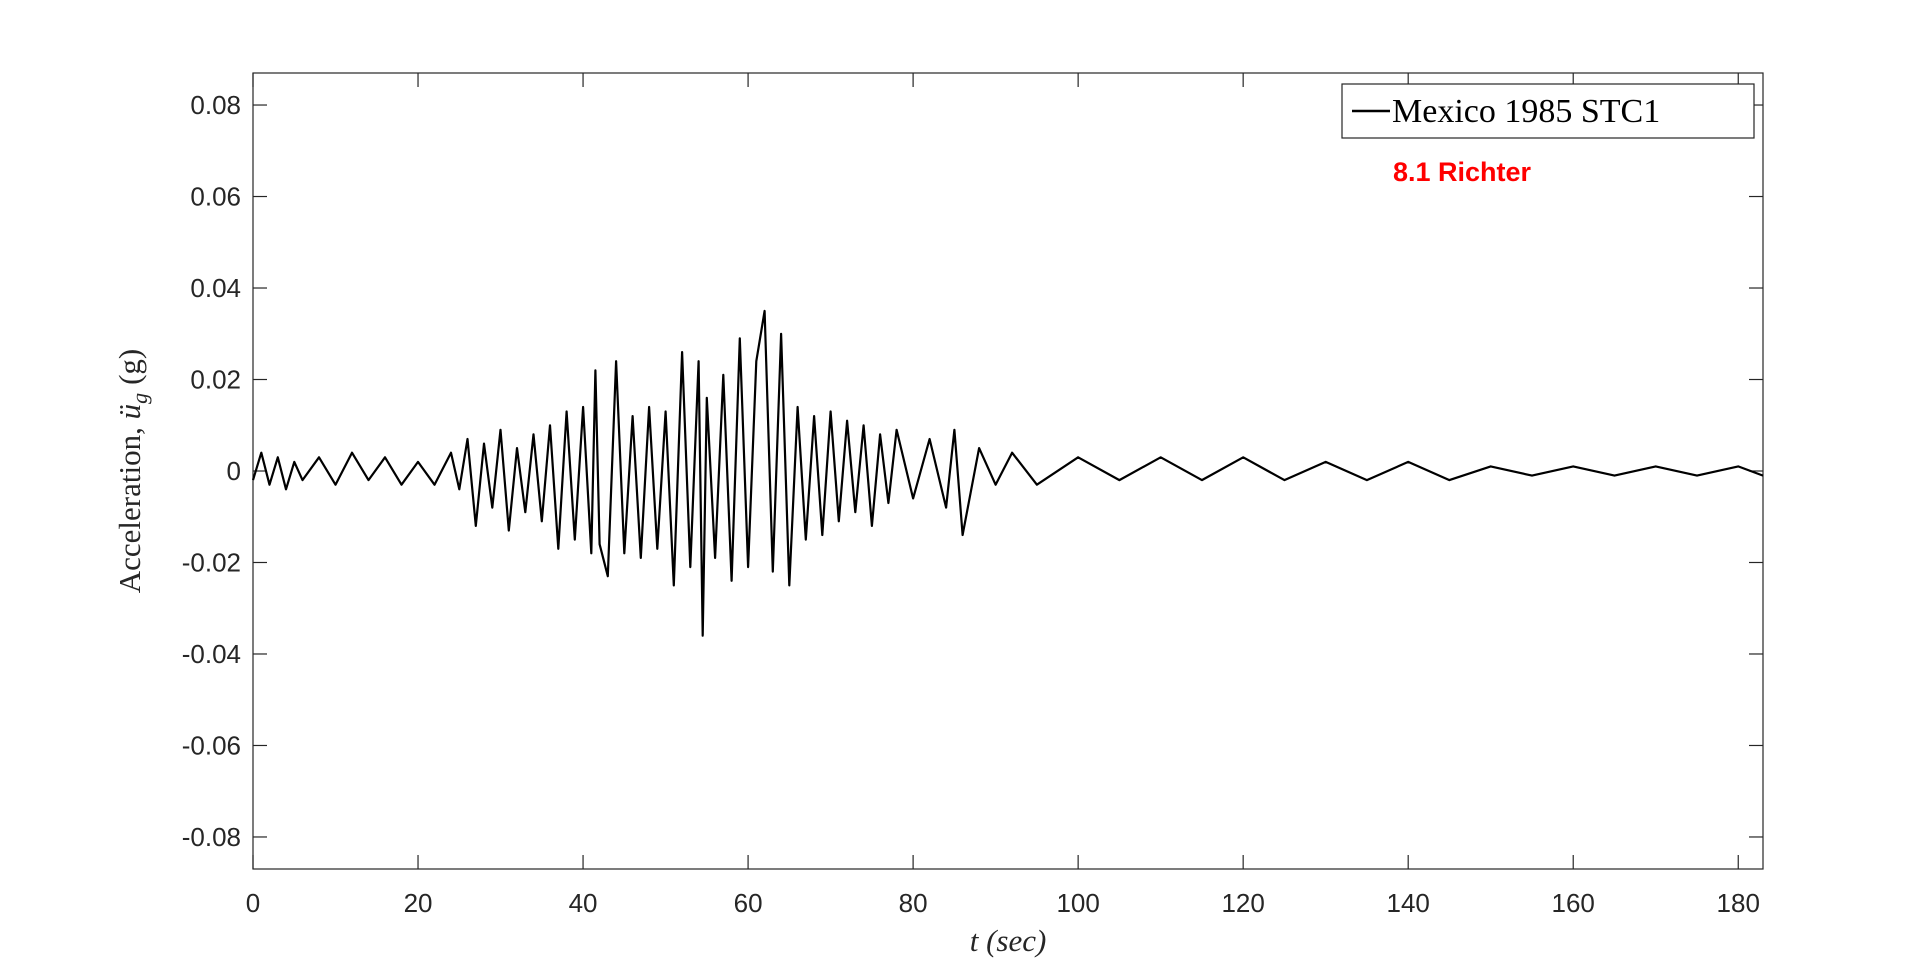 The height and width of the screenshot is (963, 1920). I want to click on richter-annotation: 8.1 Richter, so click(1462, 172).